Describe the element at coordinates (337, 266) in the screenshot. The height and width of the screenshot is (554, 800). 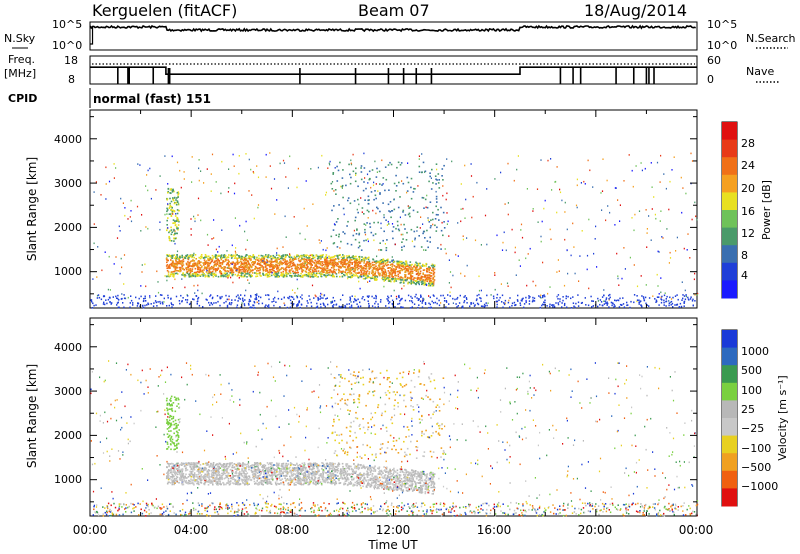
I see `power-data-pt-1974` at that location.